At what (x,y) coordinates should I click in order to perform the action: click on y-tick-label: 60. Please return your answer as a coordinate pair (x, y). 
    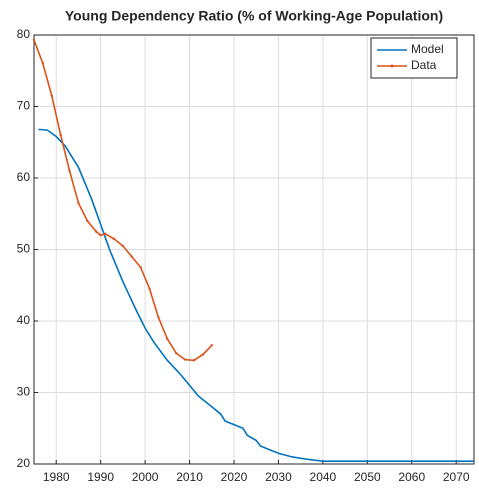
    Looking at the image, I should click on (24, 177).